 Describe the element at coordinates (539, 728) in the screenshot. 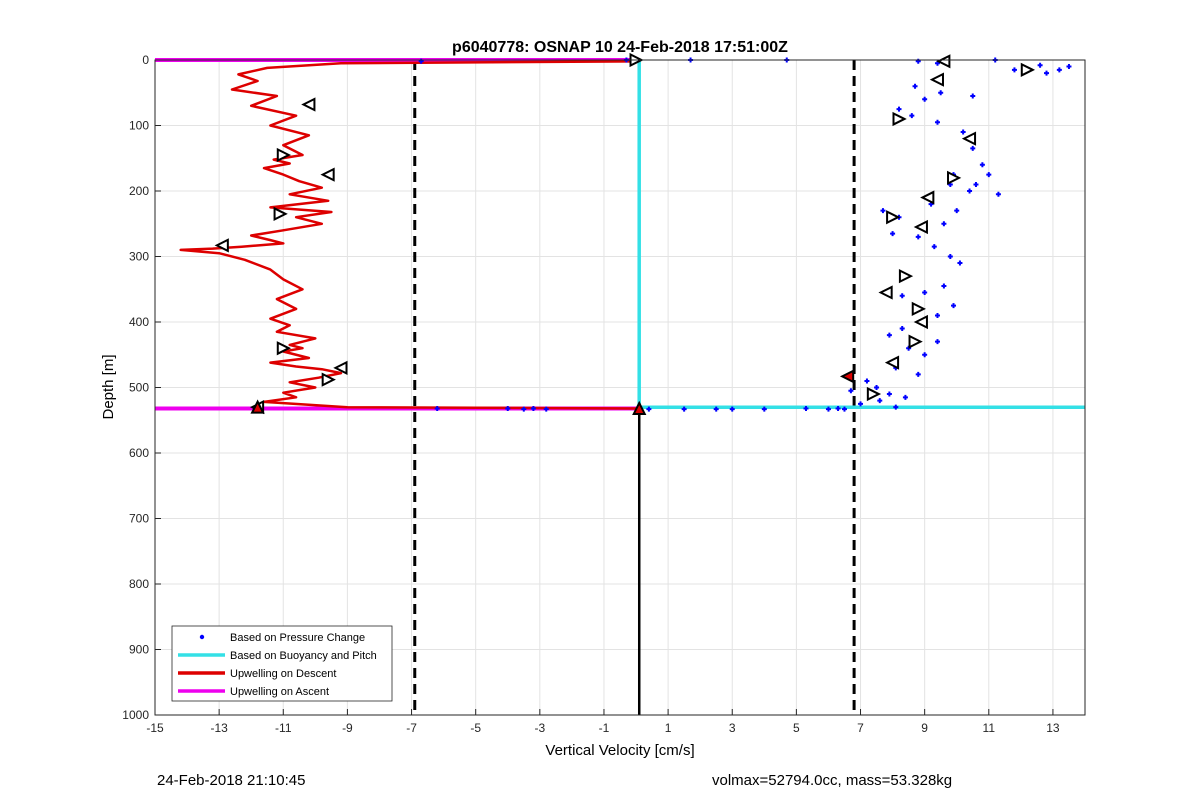

I see `x-tick-label: -3` at that location.